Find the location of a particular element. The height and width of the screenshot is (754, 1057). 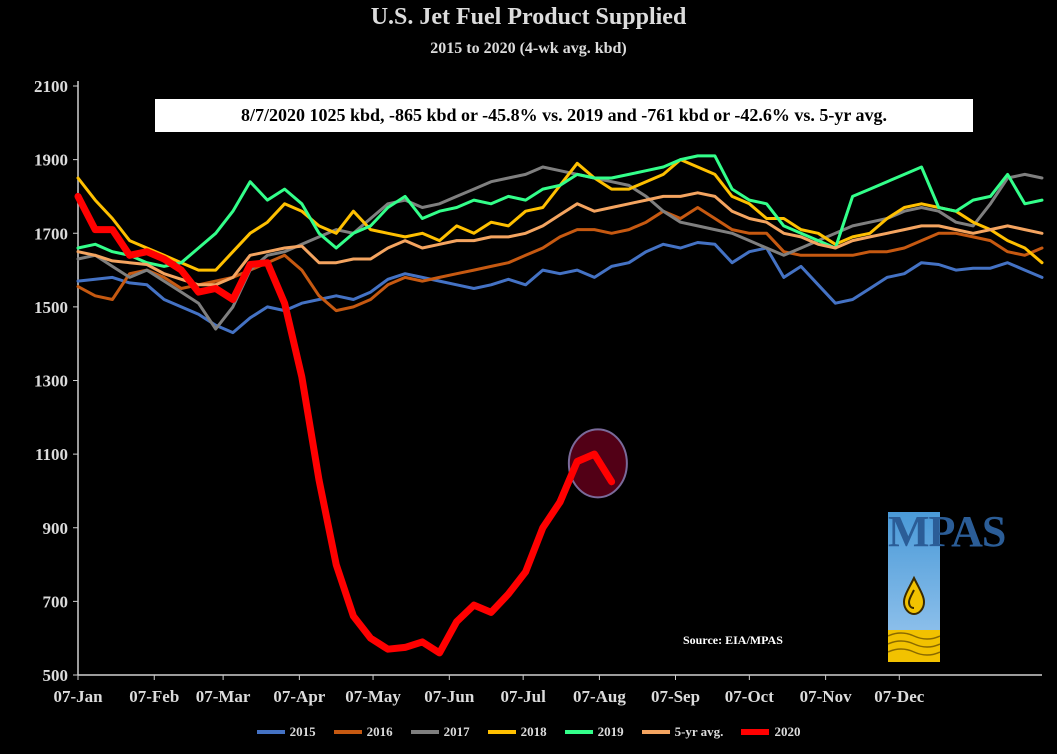

legend: 2015 2016 2017 2018 2019 5-yr avg. 2020 is located at coordinates (528, 732).